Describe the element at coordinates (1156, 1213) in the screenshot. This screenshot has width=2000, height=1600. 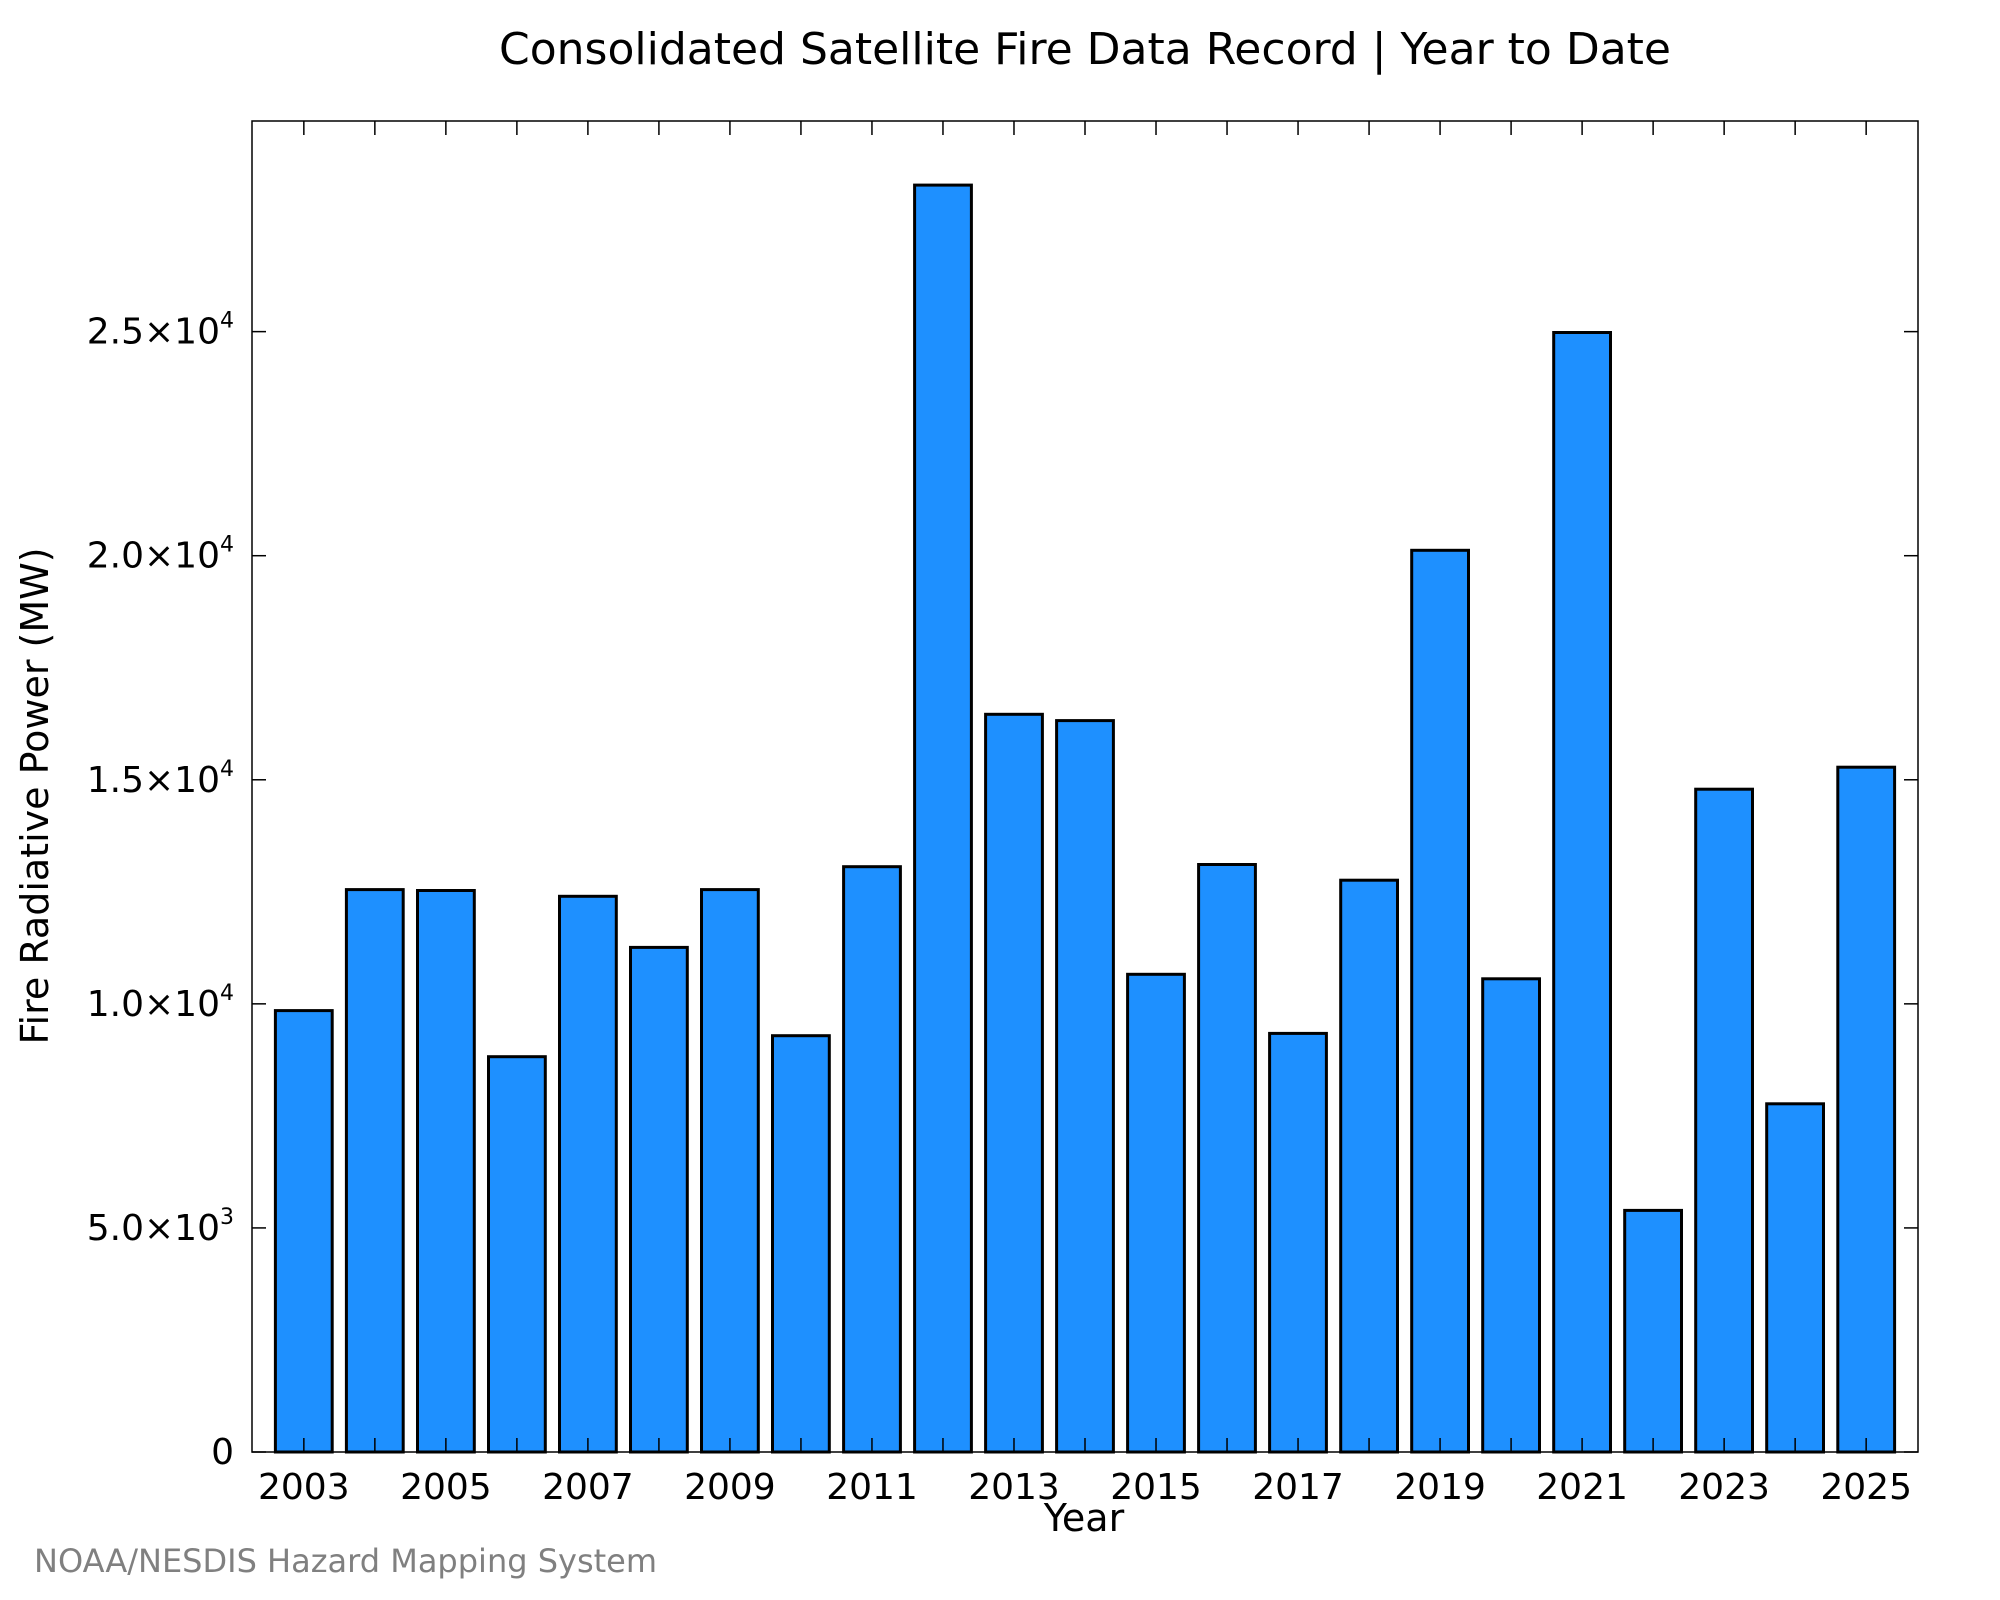
I see `bar-2015` at that location.